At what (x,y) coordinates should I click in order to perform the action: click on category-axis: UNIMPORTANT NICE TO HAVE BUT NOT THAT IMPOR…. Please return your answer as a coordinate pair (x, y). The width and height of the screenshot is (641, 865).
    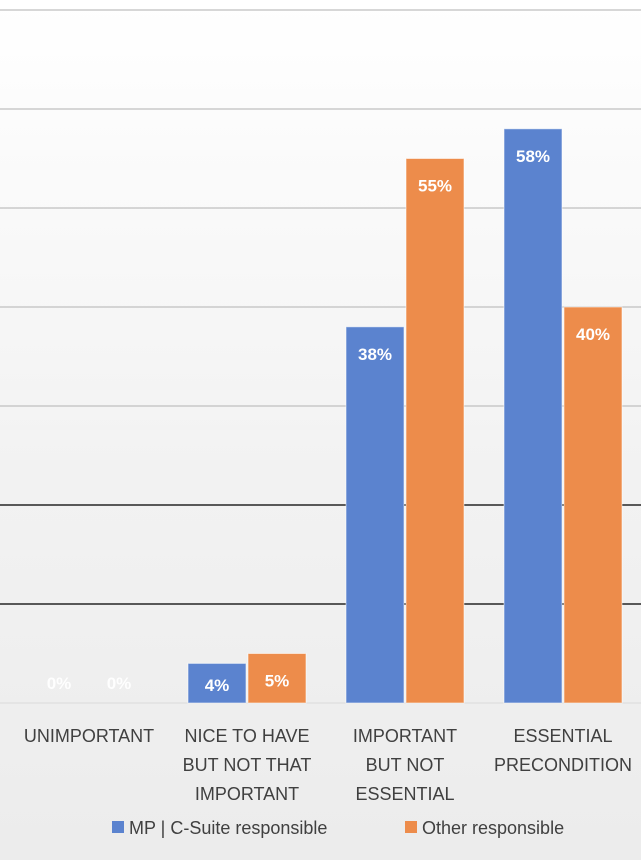
    Looking at the image, I should click on (328, 765).